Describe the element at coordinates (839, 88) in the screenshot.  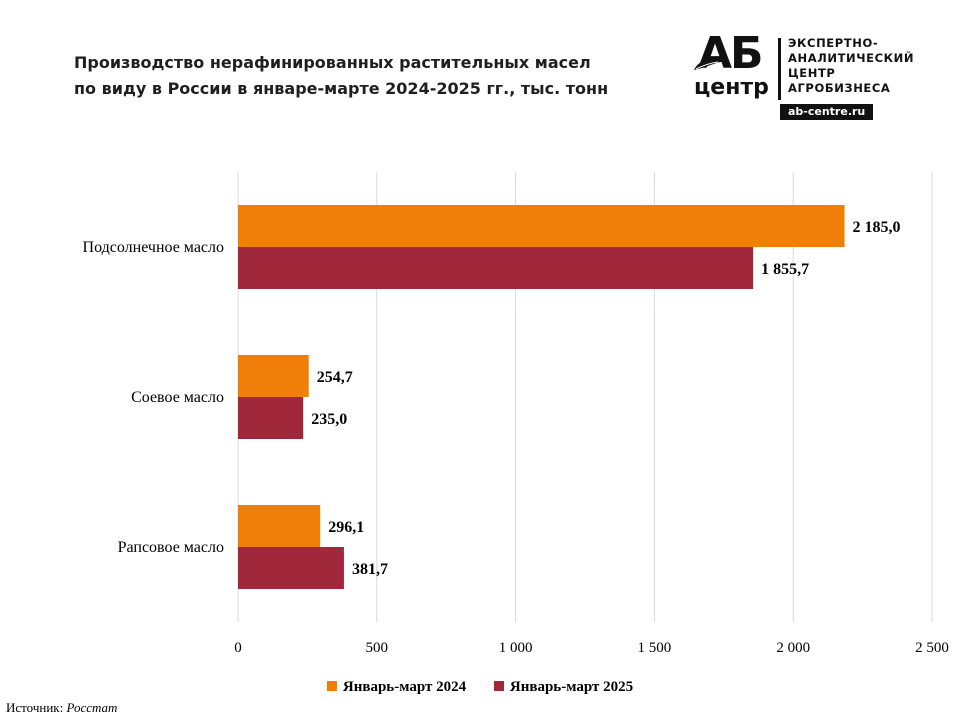
I see `logo-text-line-4: АГРОБИЗНЕСА` at that location.